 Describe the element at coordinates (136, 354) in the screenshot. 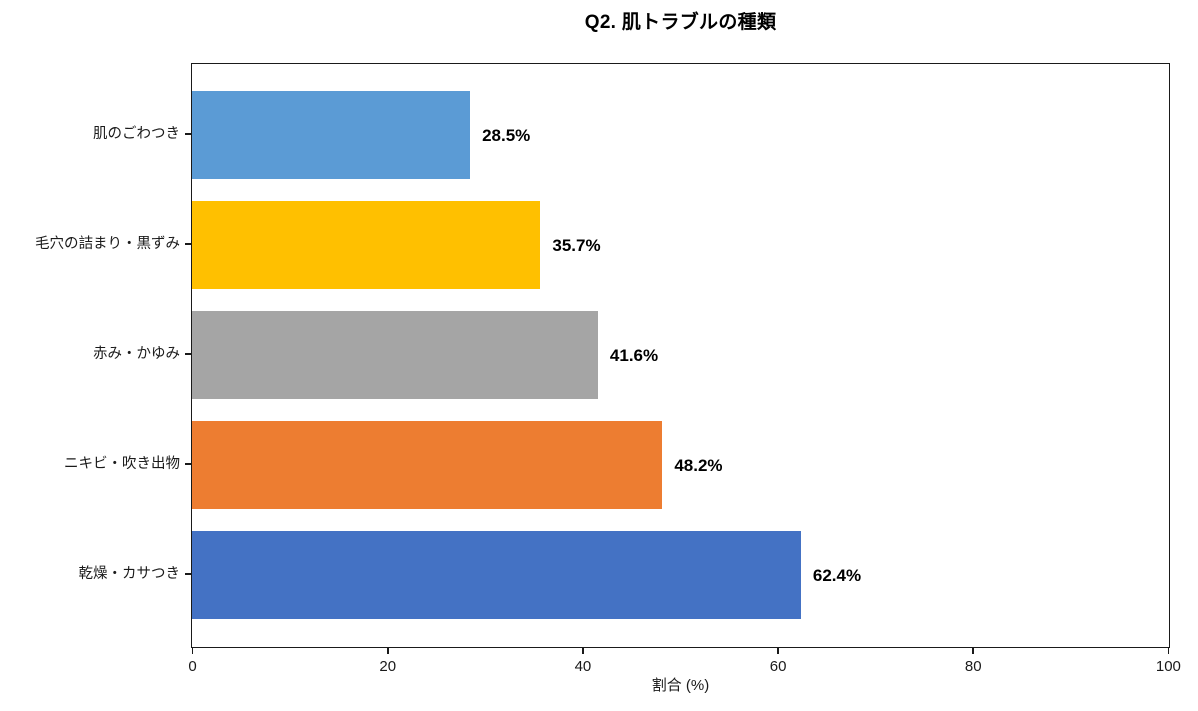

I see `y-tick-label: 赤み・かゆみ` at that location.